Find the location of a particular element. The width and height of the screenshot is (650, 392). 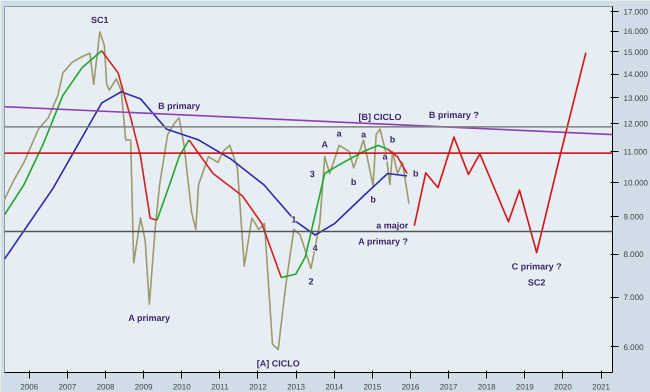

annotation: B primary is located at coordinates (179, 105).